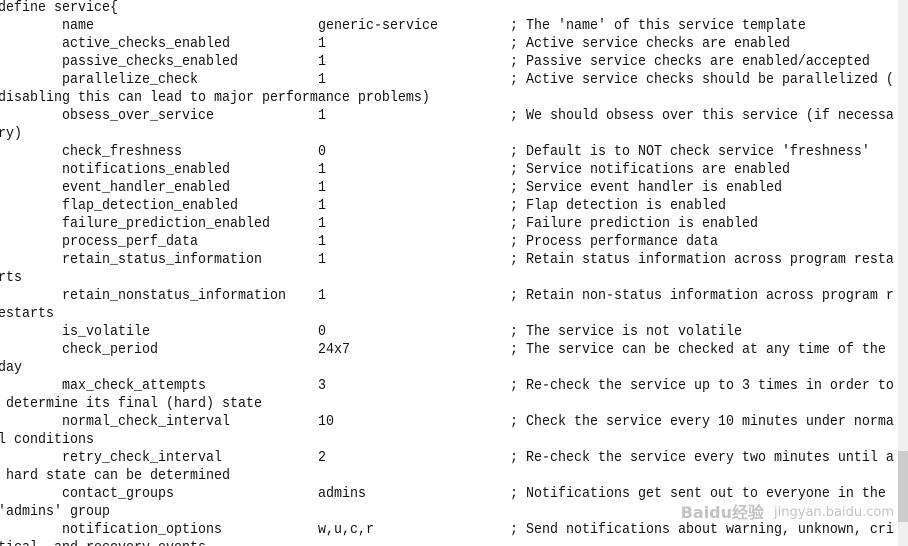 Image resolution: width=908 pixels, height=546 pixels. Describe the element at coordinates (142, 458) in the screenshot. I see `directive-name: retry_check_interval` at that location.